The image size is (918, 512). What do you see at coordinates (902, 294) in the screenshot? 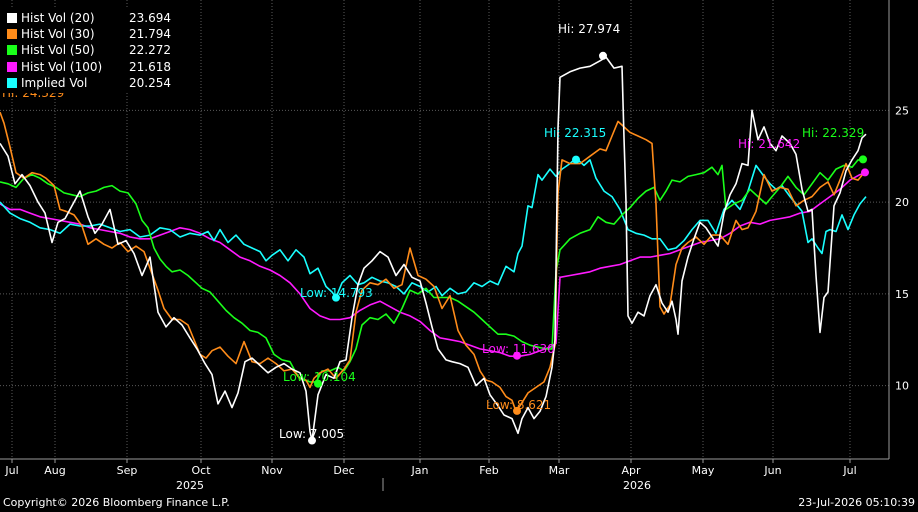
I see `y-tick-label: 15` at bounding box center [902, 294].